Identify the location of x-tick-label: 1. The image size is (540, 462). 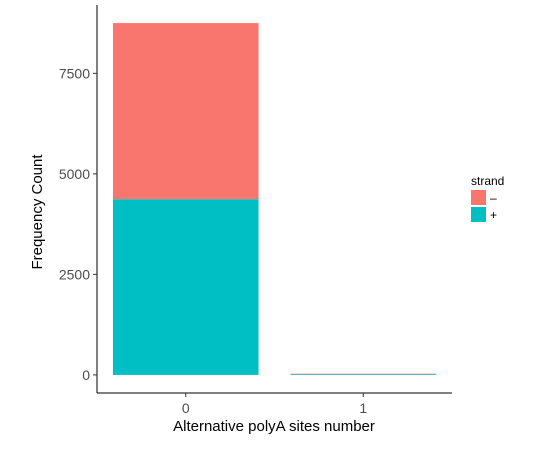
(363, 408).